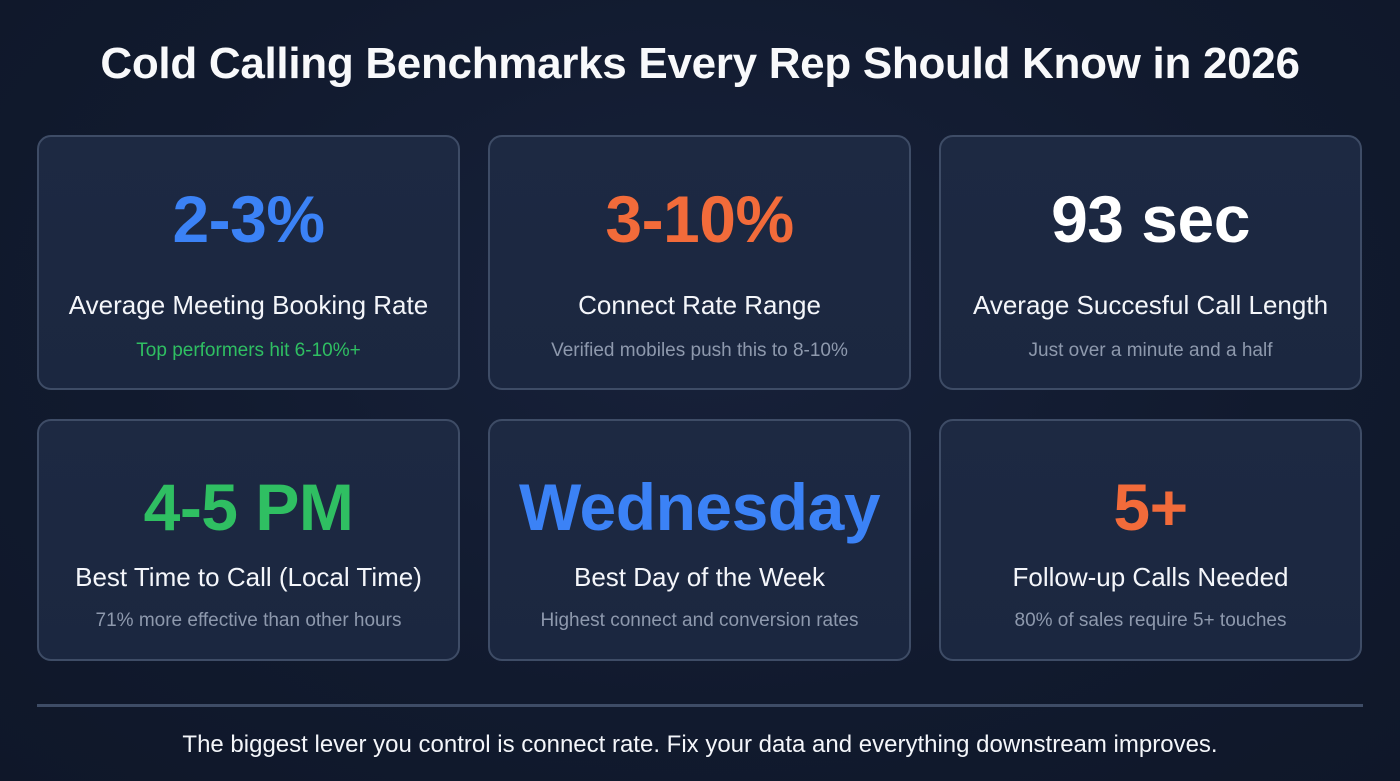 The height and width of the screenshot is (781, 1400). Describe the element at coordinates (248, 577) in the screenshot. I see `stat-label: Best Time to Call (Local Time)` at that location.